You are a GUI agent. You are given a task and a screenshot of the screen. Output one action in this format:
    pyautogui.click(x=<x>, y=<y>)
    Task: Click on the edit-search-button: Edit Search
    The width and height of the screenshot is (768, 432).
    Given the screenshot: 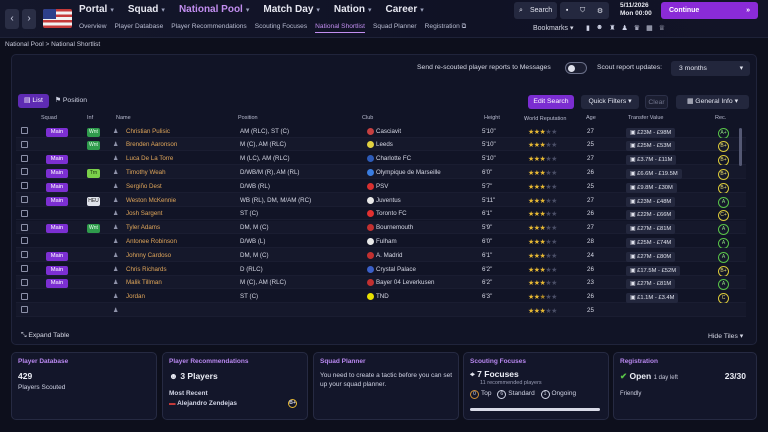 What is the action you would take?
    pyautogui.click(x=551, y=102)
    